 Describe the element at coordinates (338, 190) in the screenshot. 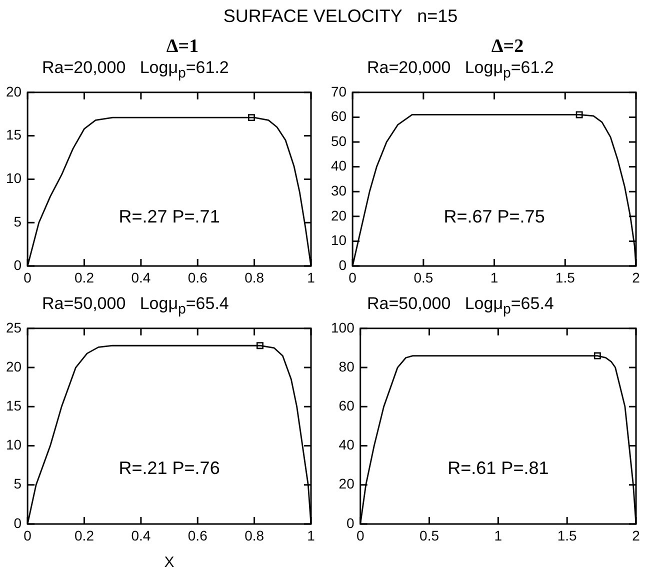

I see `y-tick-label: 30` at that location.